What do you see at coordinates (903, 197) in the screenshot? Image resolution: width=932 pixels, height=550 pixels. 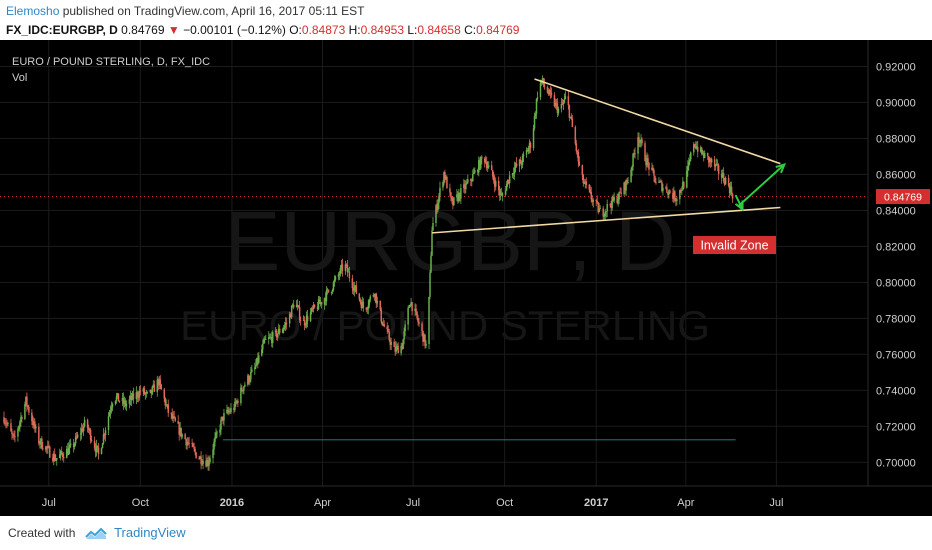 I see `price-label-tag: 0.84769` at bounding box center [903, 197].